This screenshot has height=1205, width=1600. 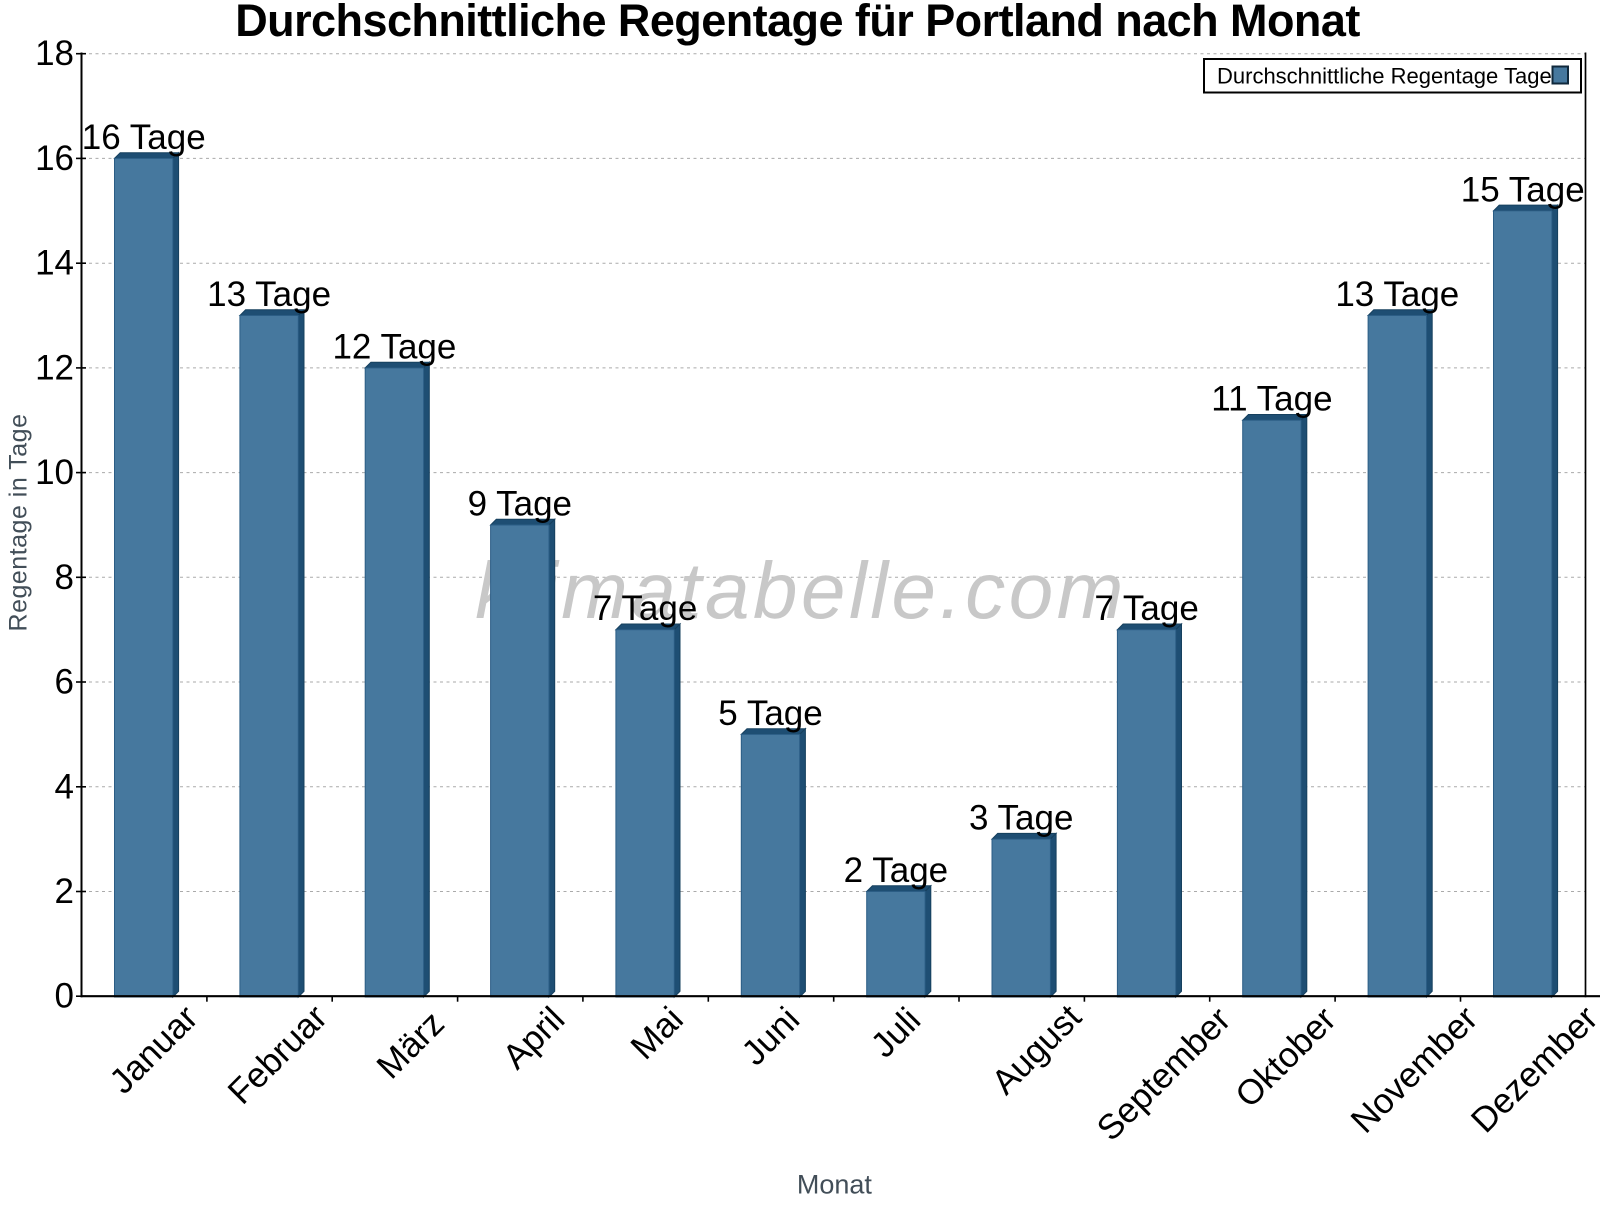 I want to click on svg-text: 12, so click(x=54, y=367).